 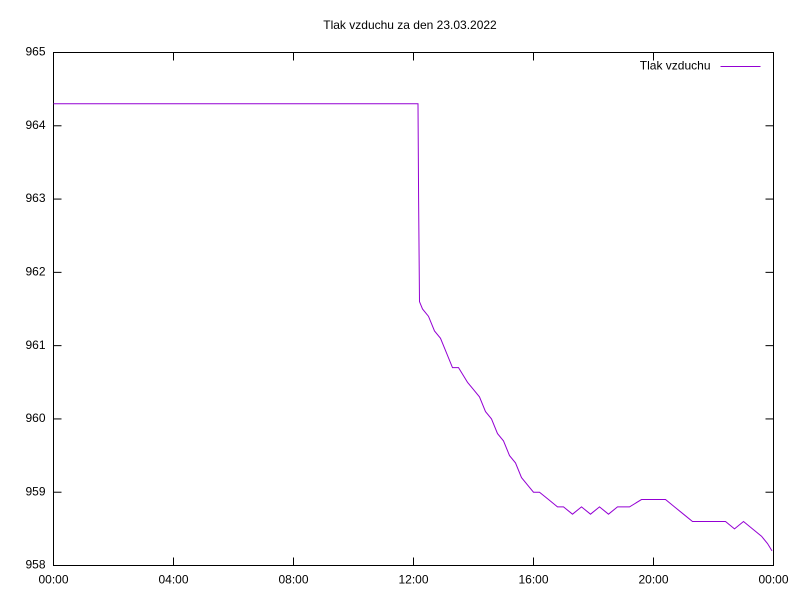 What do you see at coordinates (35, 198) in the screenshot?
I see `y-tick-label: 963` at bounding box center [35, 198].